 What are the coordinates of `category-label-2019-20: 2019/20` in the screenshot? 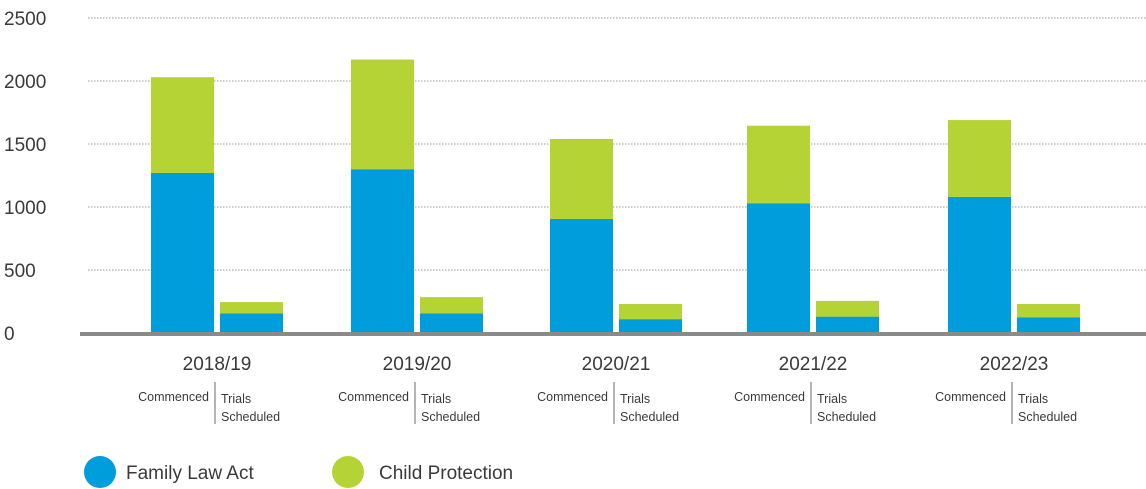 It's located at (417, 364).